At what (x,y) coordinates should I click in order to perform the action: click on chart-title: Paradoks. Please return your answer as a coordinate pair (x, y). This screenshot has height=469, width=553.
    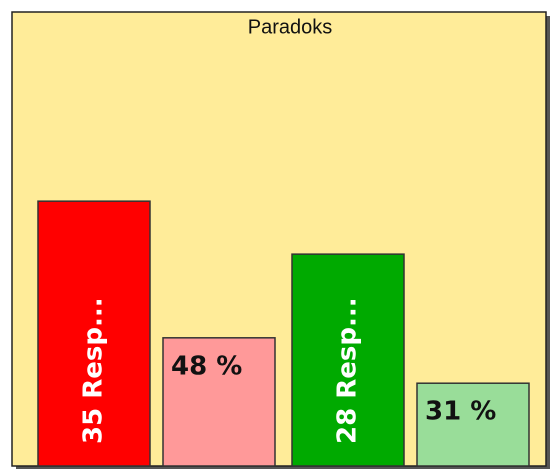
    Looking at the image, I should click on (290, 27).